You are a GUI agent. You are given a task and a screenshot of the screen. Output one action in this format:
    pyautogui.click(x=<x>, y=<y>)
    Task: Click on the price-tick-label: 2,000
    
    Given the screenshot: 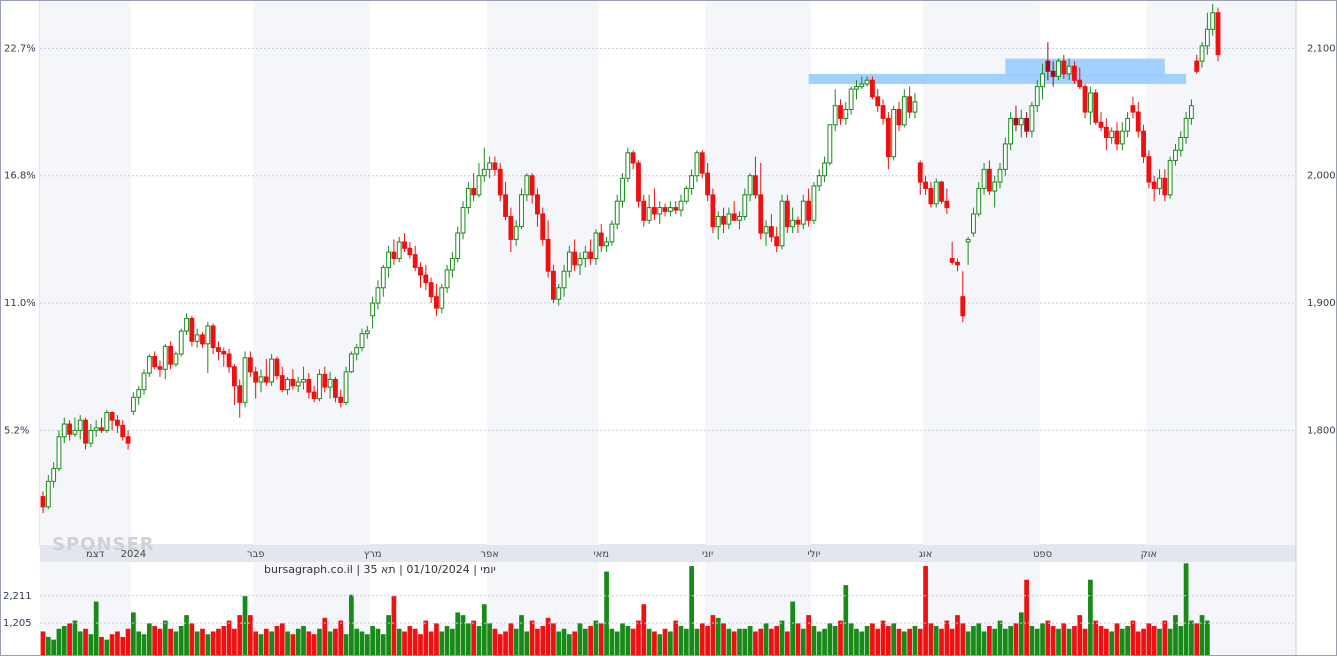 What is the action you would take?
    pyautogui.click(x=1321, y=176)
    